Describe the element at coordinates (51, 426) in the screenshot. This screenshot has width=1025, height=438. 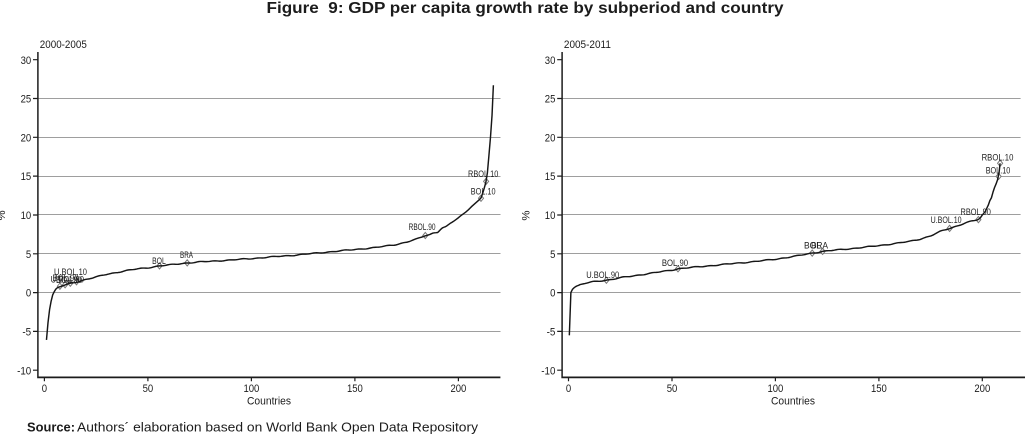
I see `svg-text: Source:` at that location.